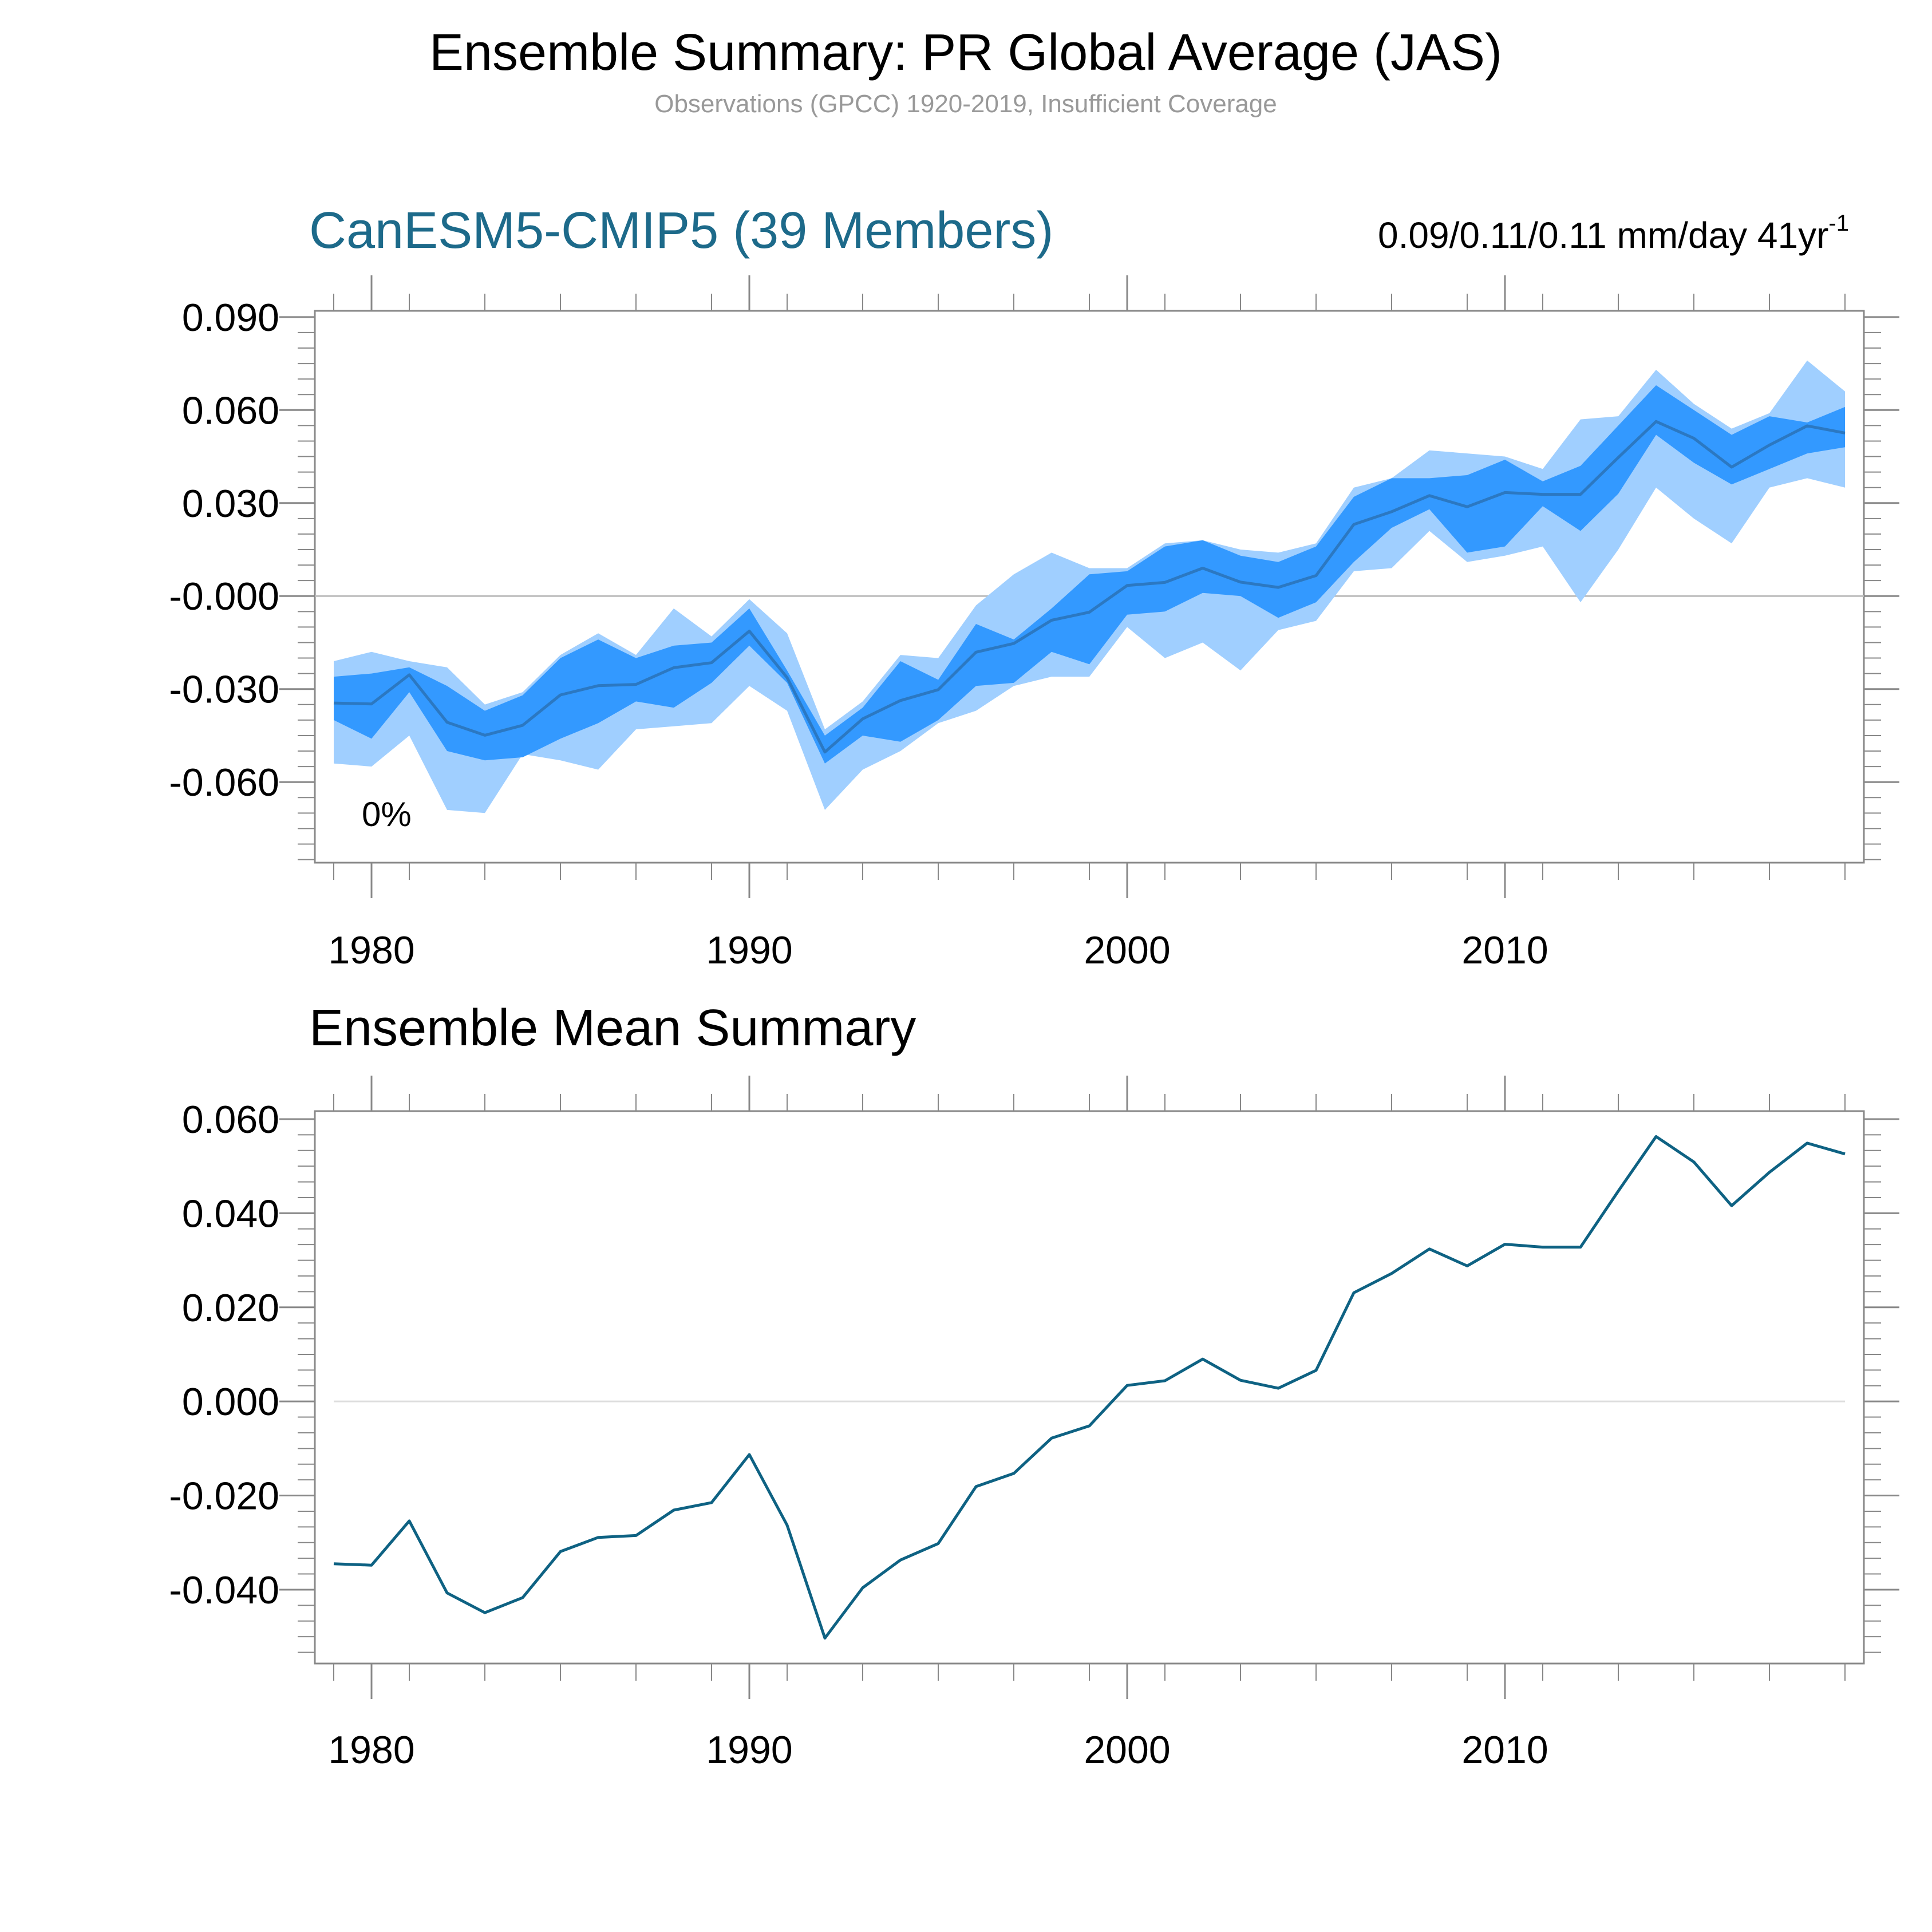 Image resolution: width=1932 pixels, height=1932 pixels. Describe the element at coordinates (224, 782) in the screenshot. I see `y-tick-label: -0.060` at that location.